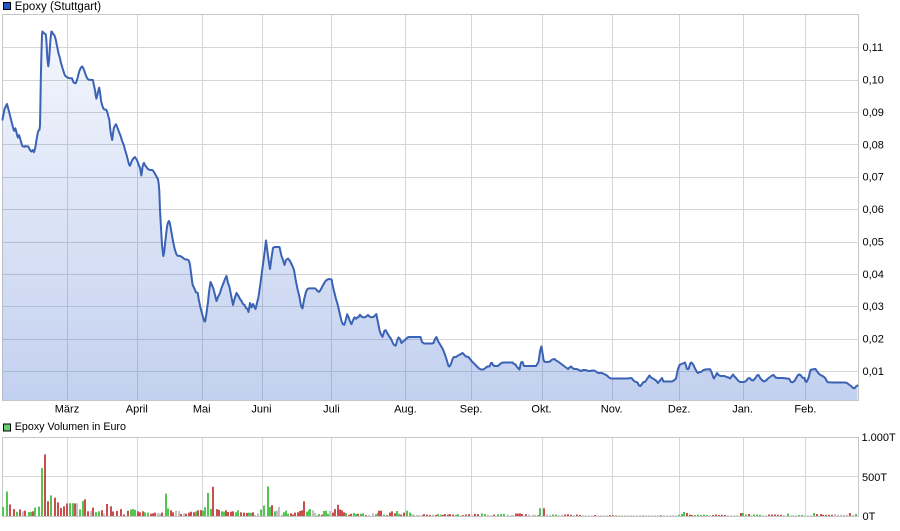 The height and width of the screenshot is (531, 900). What do you see at coordinates (873, 275) in the screenshot?
I see `svg-text: 0,04` at bounding box center [873, 275].